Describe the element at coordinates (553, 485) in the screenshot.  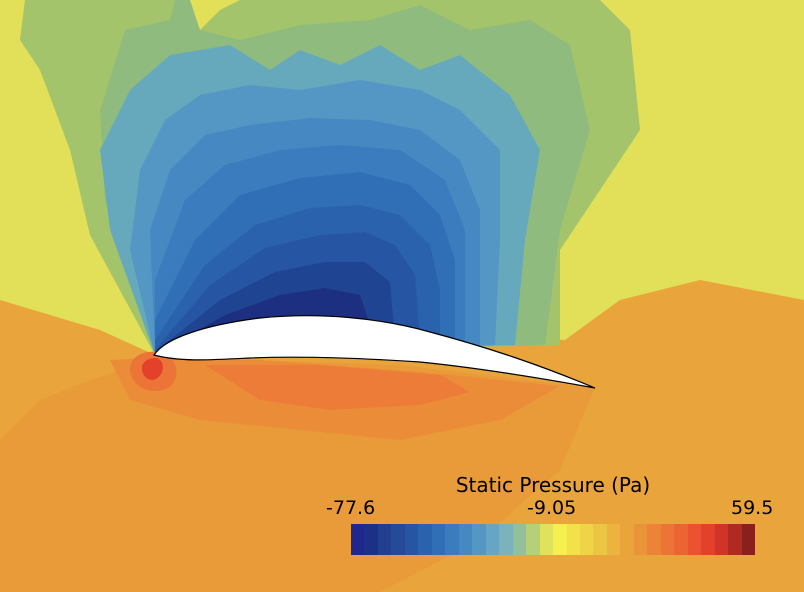
I see `legend-title: Static Pressure (Pa)` at that location.